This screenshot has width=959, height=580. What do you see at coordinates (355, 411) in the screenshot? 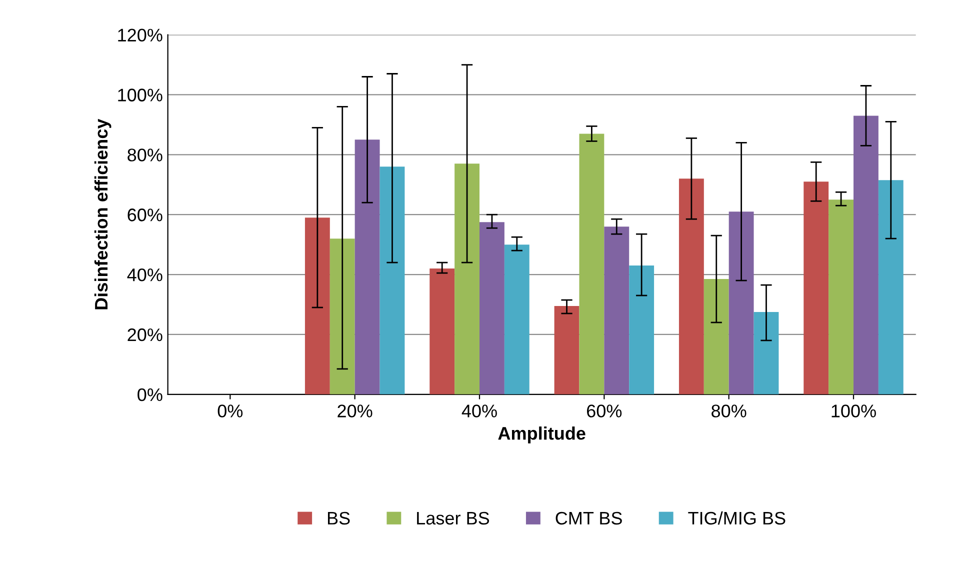
I see `x-tick-label: 20%` at bounding box center [355, 411].